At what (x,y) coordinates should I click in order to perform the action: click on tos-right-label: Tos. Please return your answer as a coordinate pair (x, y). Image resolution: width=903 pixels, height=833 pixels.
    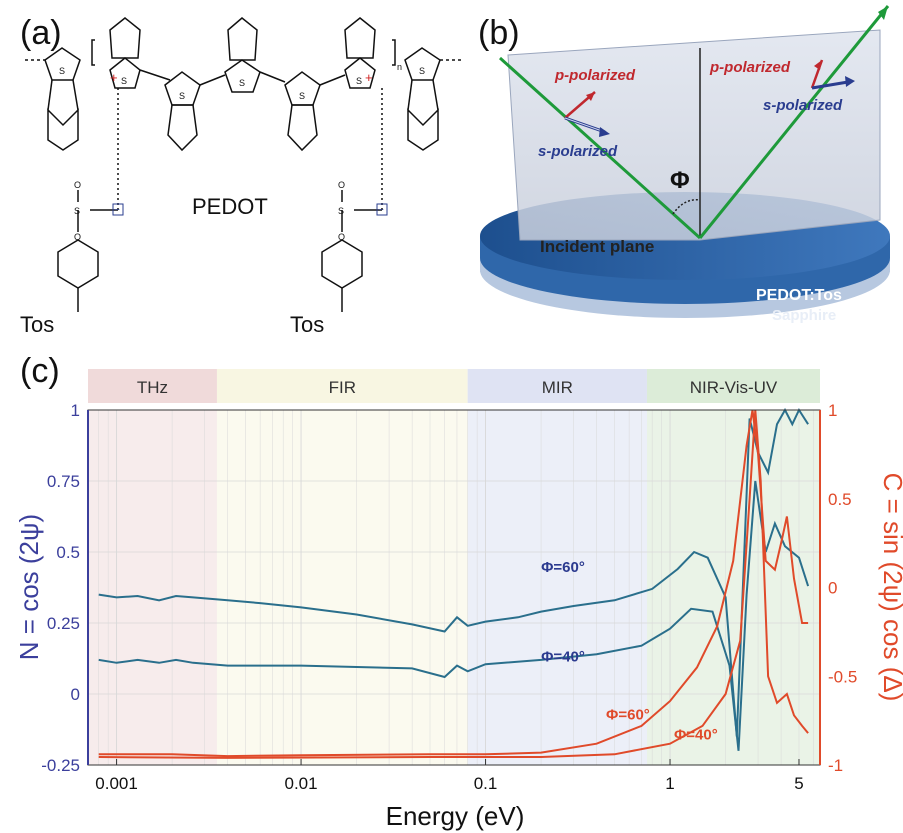
    Looking at the image, I should click on (307, 323).